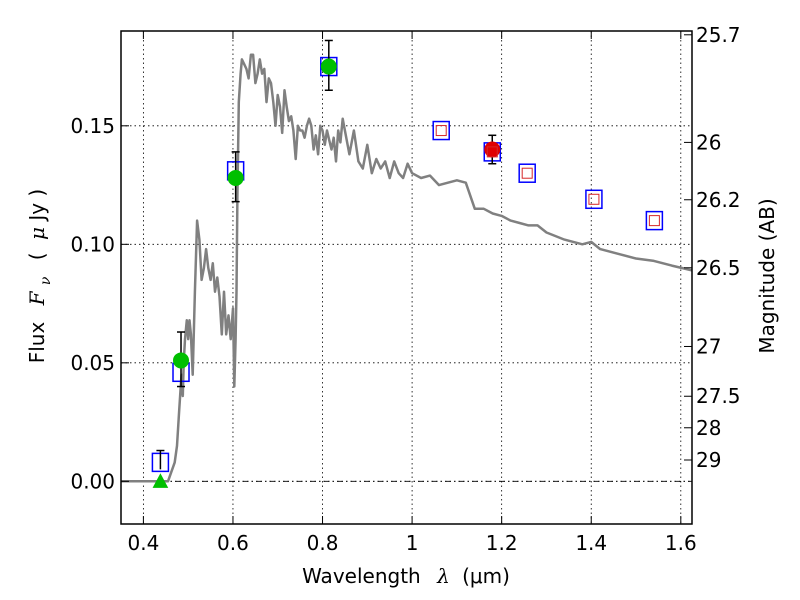 The width and height of the screenshot is (800, 600). What do you see at coordinates (37, 206) in the screenshot?
I see `y-axis-label-unit: Jy )` at bounding box center [37, 206].